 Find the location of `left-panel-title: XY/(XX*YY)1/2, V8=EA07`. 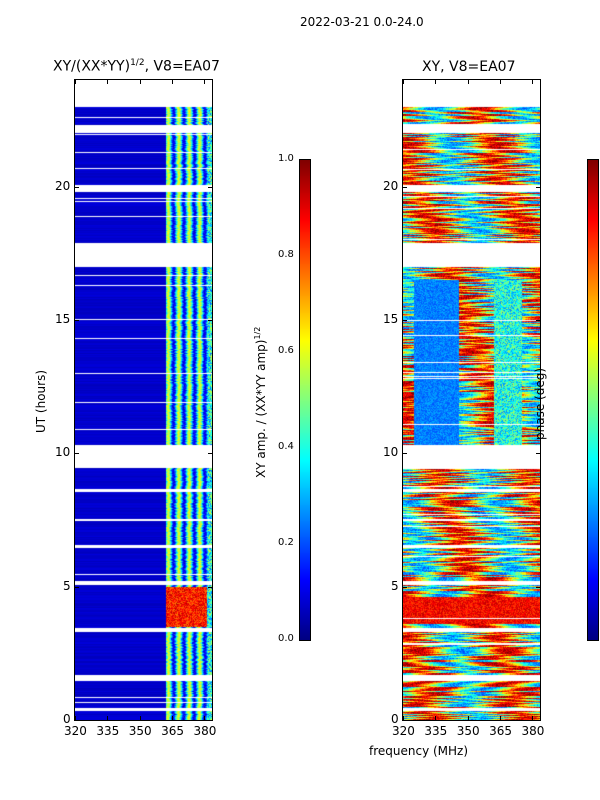

left-panel-title: XY/(XX*YY)1/2, V8=EA07 is located at coordinates (136, 66).